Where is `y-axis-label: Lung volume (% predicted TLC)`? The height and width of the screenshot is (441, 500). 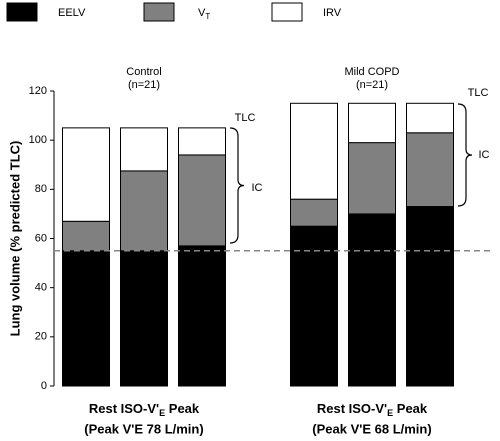 y-axis-label: Lung volume (% predicted TLC) is located at coordinates (14, 239).